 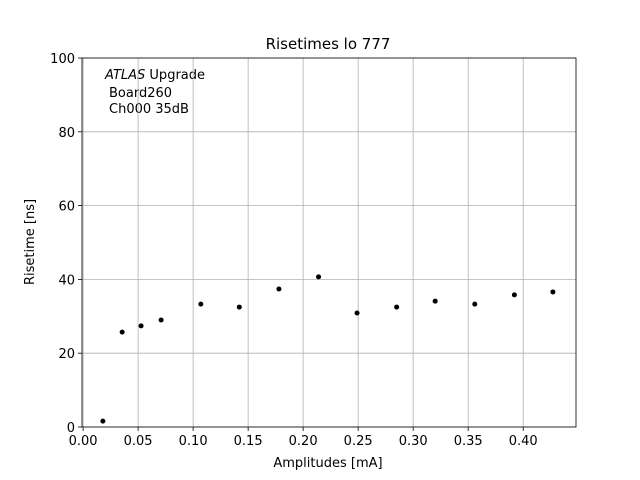 What do you see at coordinates (124, 75) in the screenshot?
I see `annotation-italic: ATLAS` at bounding box center [124, 75].